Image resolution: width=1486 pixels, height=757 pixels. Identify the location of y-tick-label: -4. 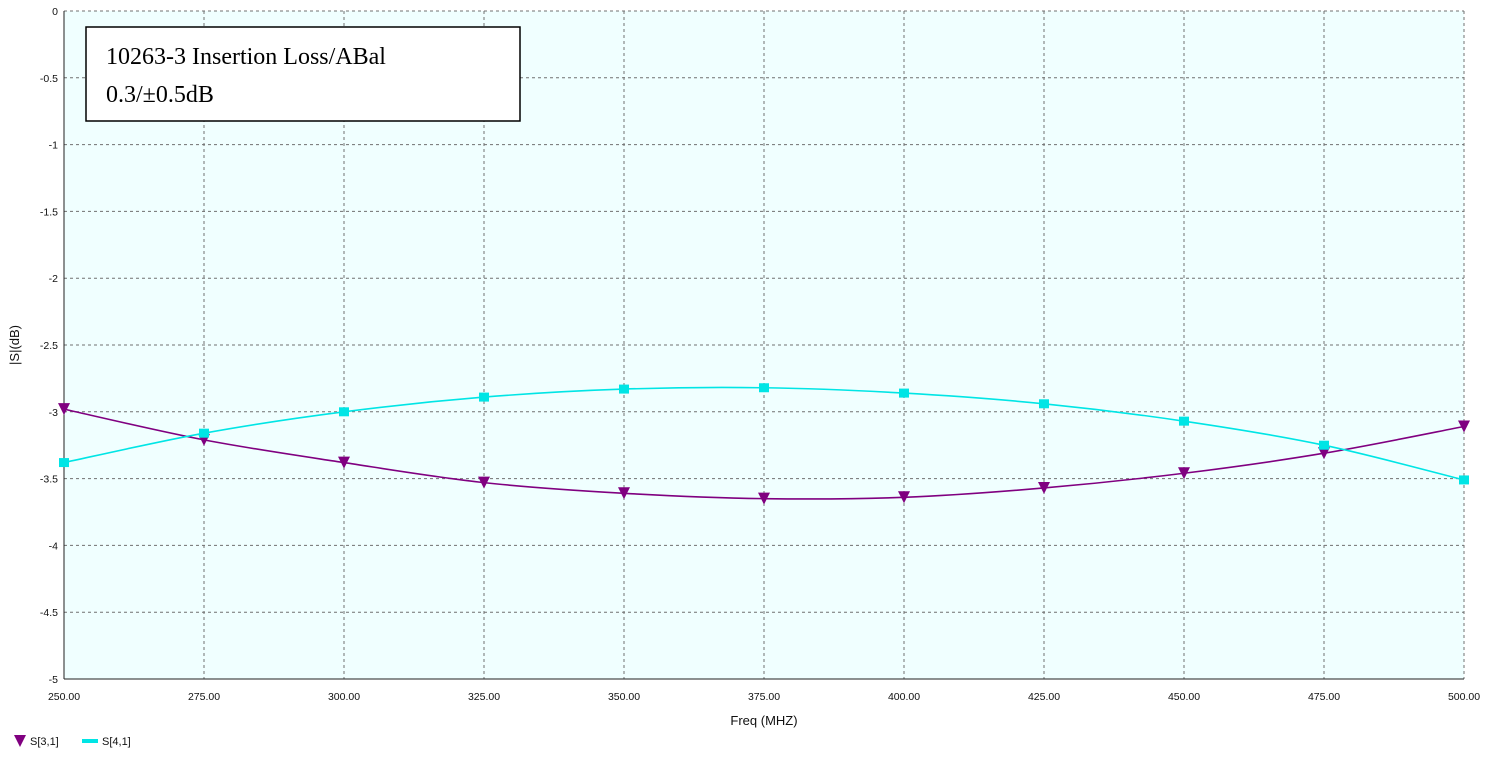
(53, 546).